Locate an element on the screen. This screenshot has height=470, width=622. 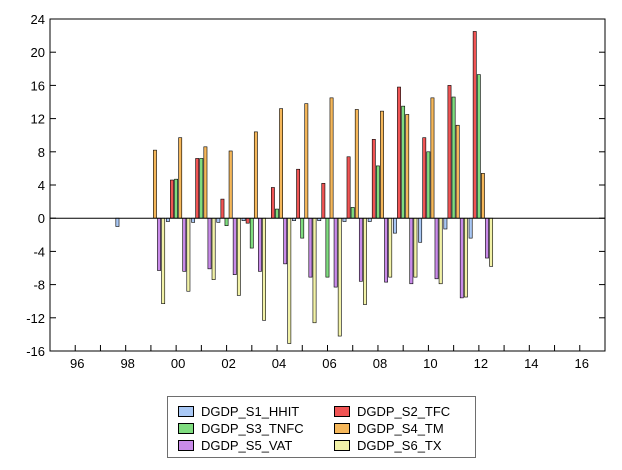
bar-dgdp_s6_tx-1999 is located at coordinates (163, 260).